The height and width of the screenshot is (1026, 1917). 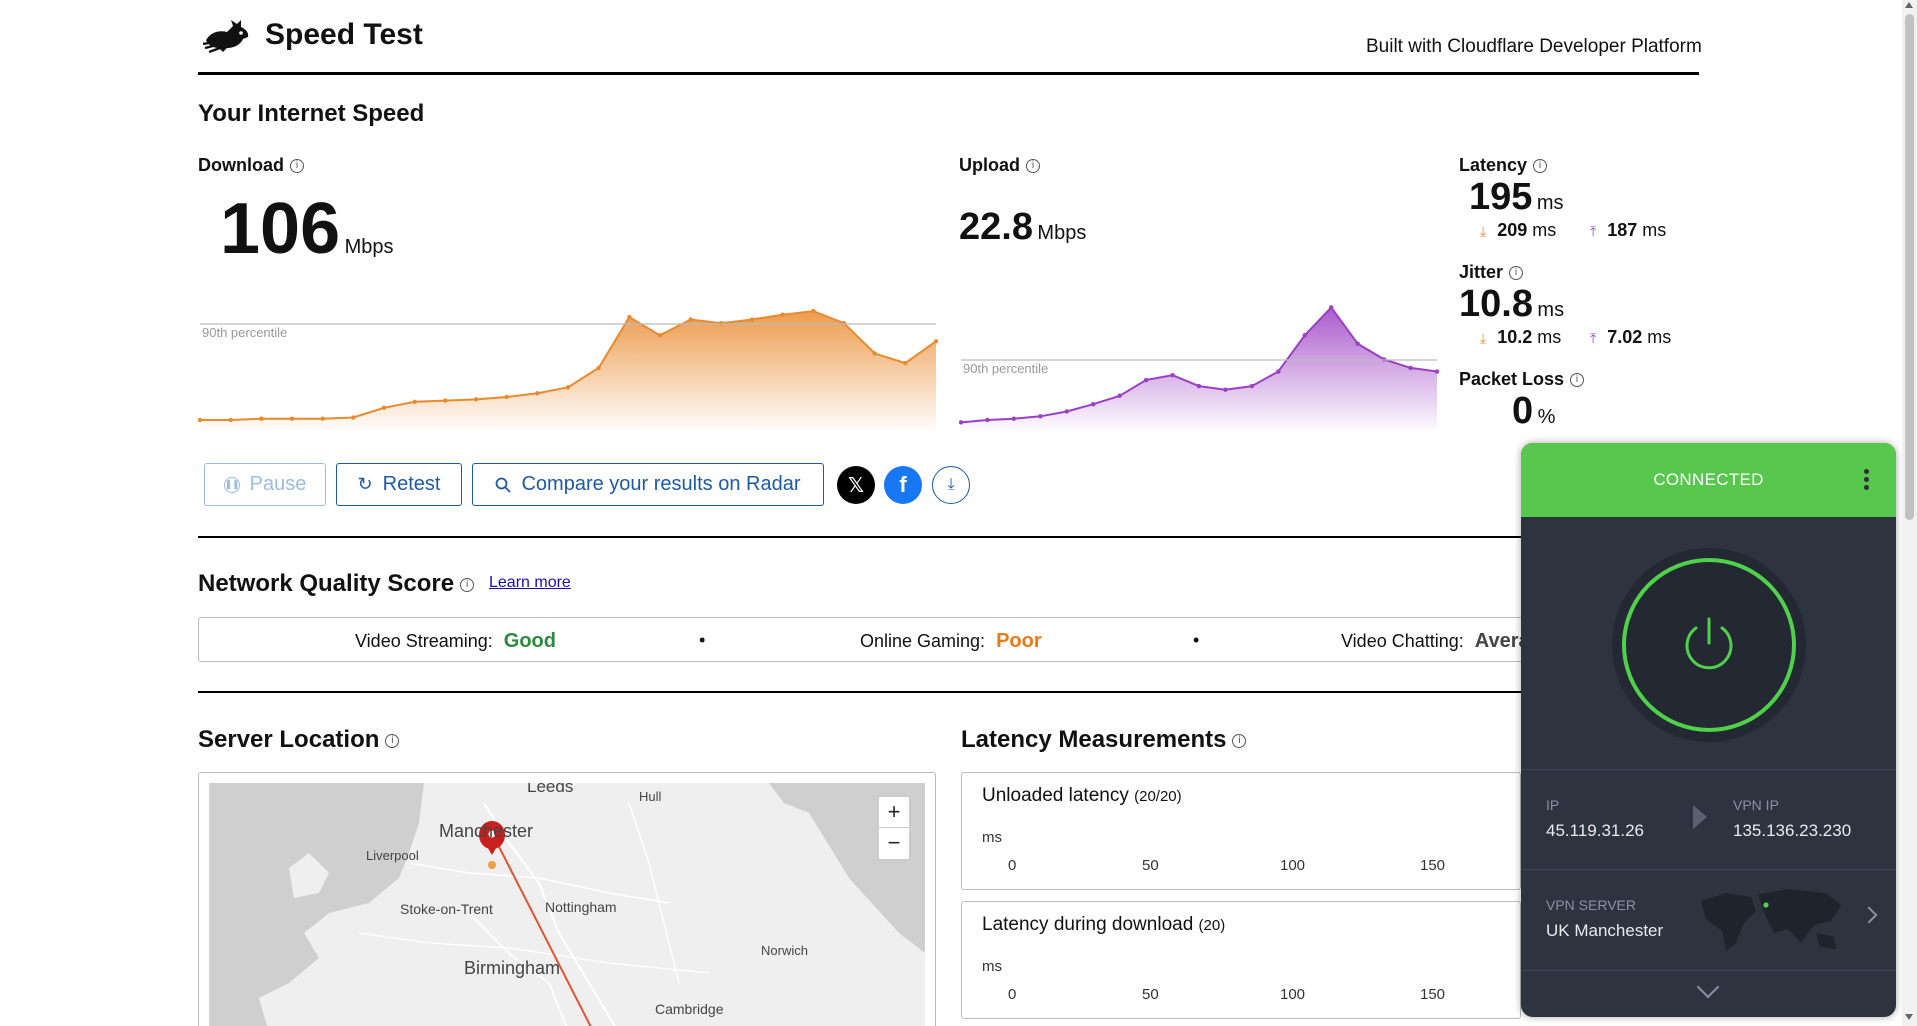 I want to click on upload-percentile-label: 90th percentile, so click(x=1006, y=368).